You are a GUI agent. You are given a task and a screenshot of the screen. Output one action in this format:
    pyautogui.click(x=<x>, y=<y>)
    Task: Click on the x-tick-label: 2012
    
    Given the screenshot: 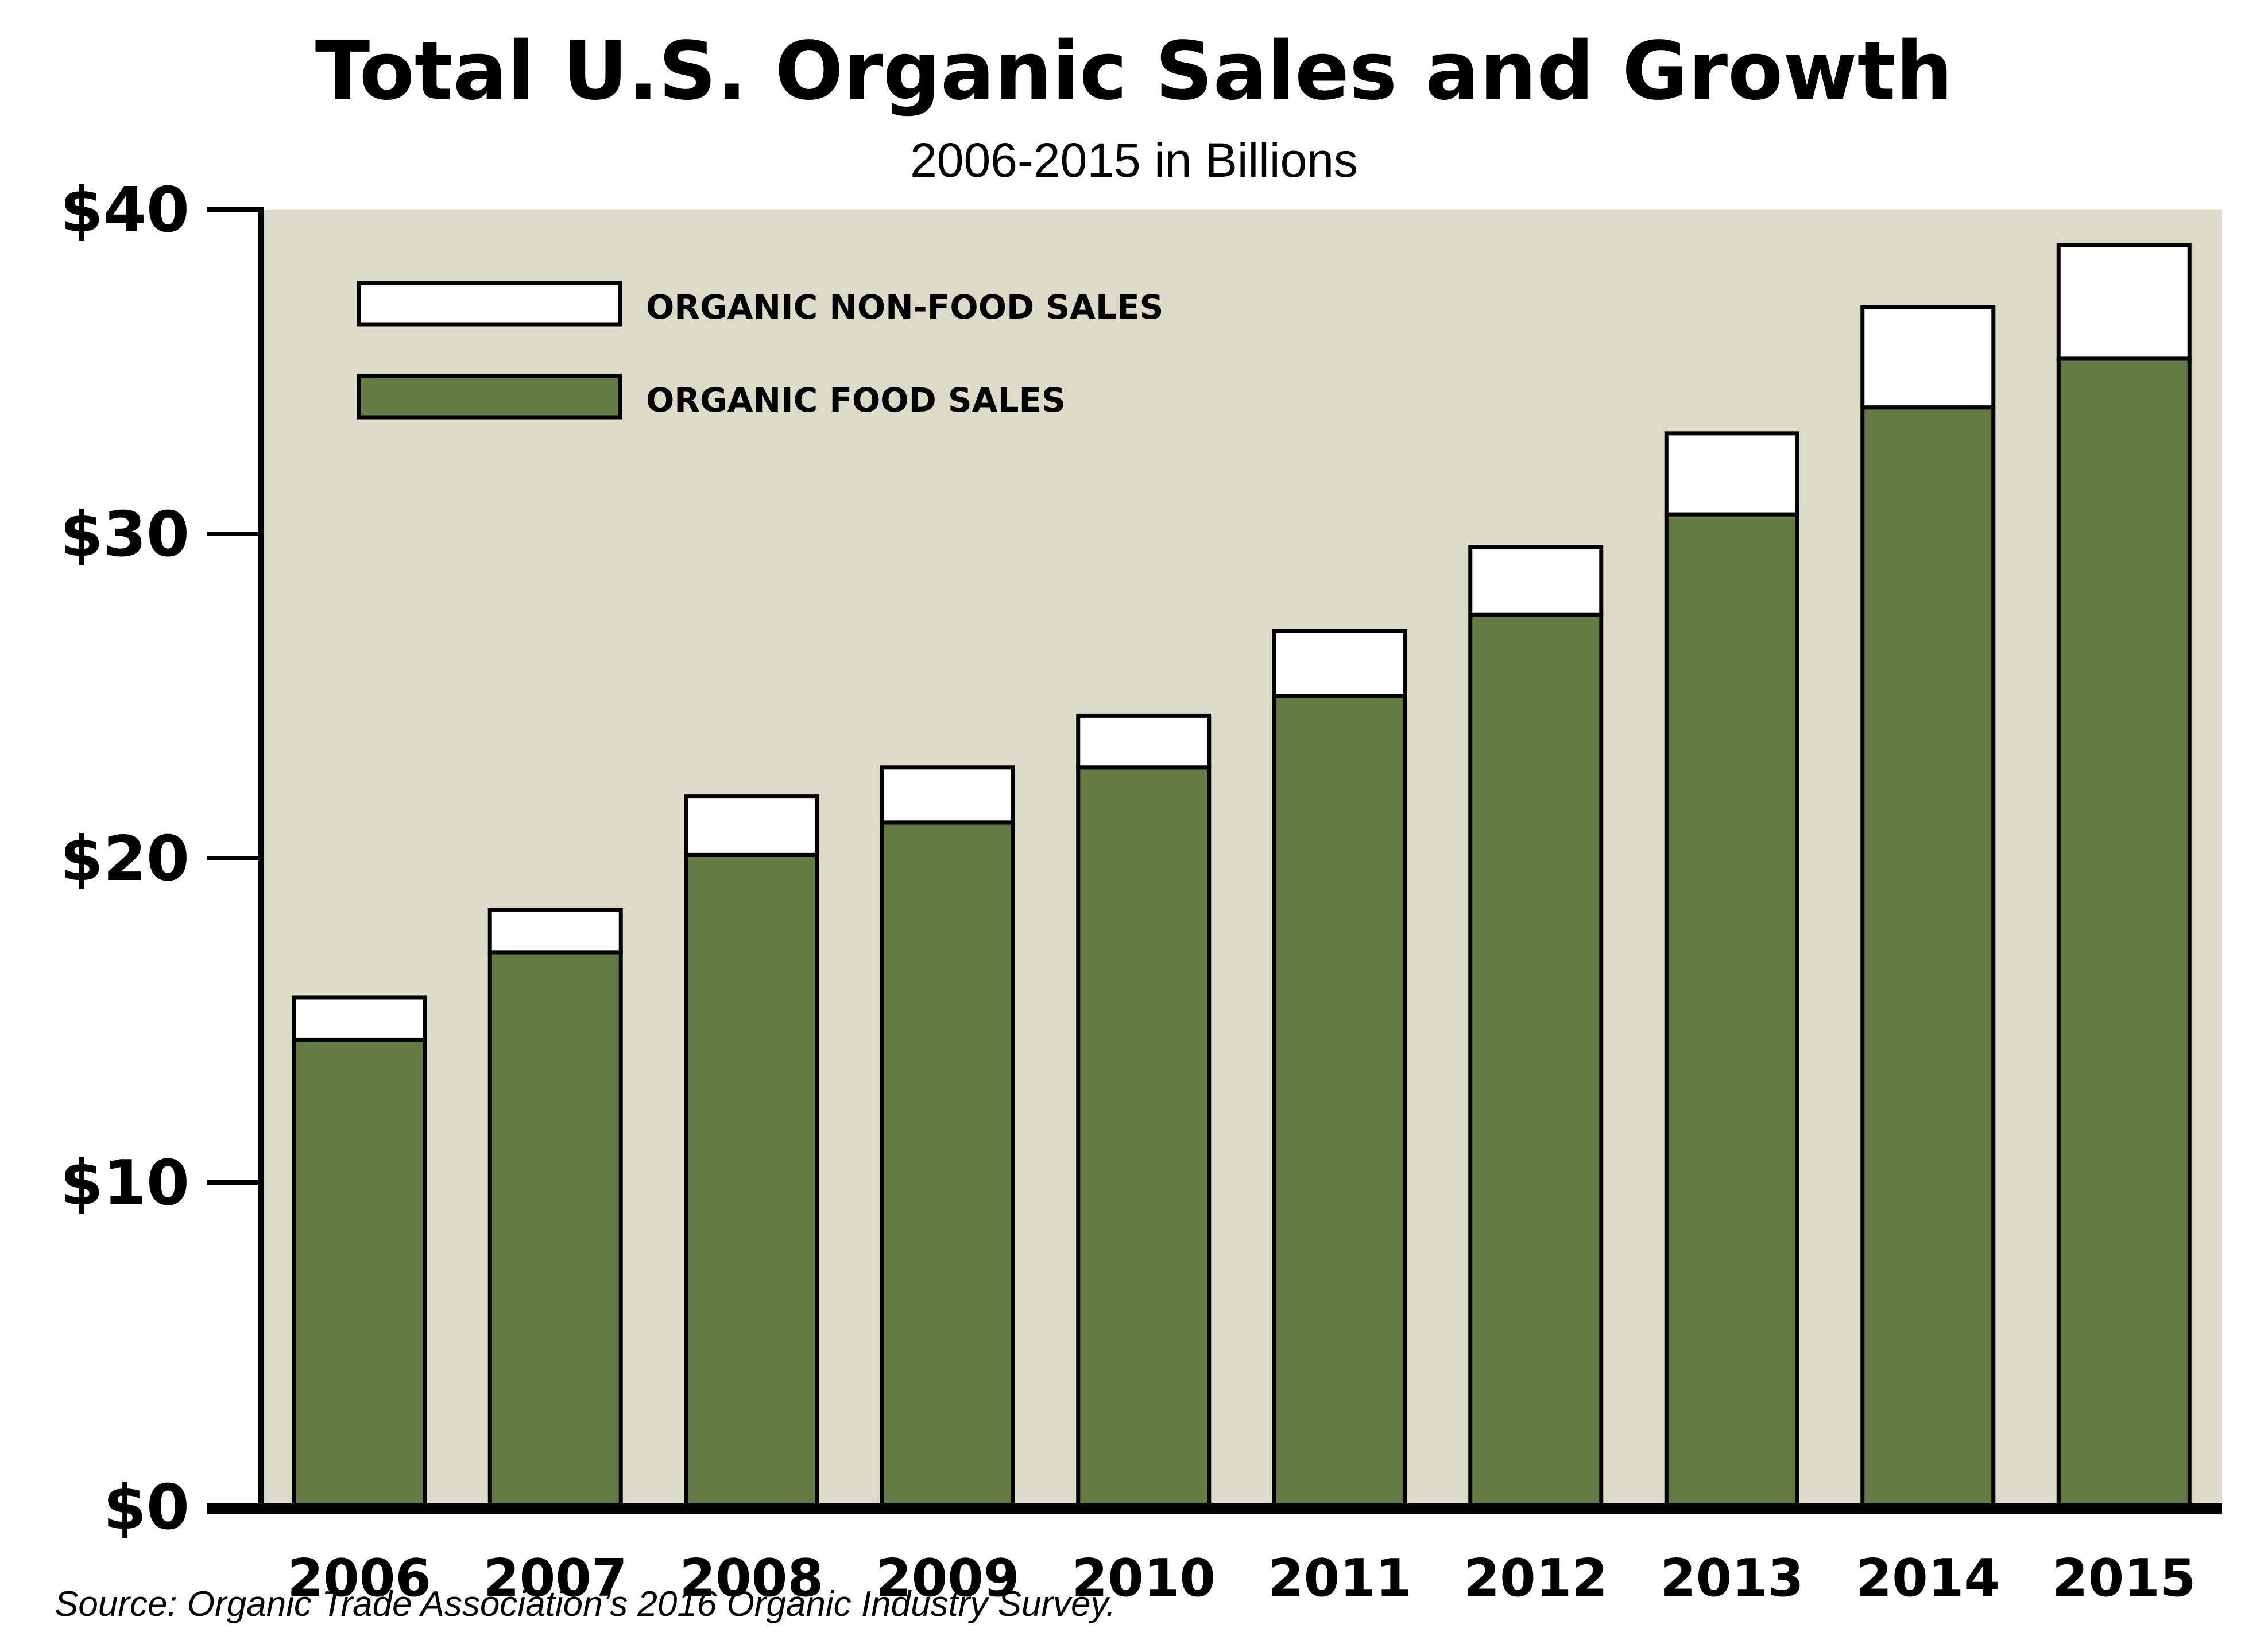 What is the action you would take?
    pyautogui.click(x=1536, y=1578)
    